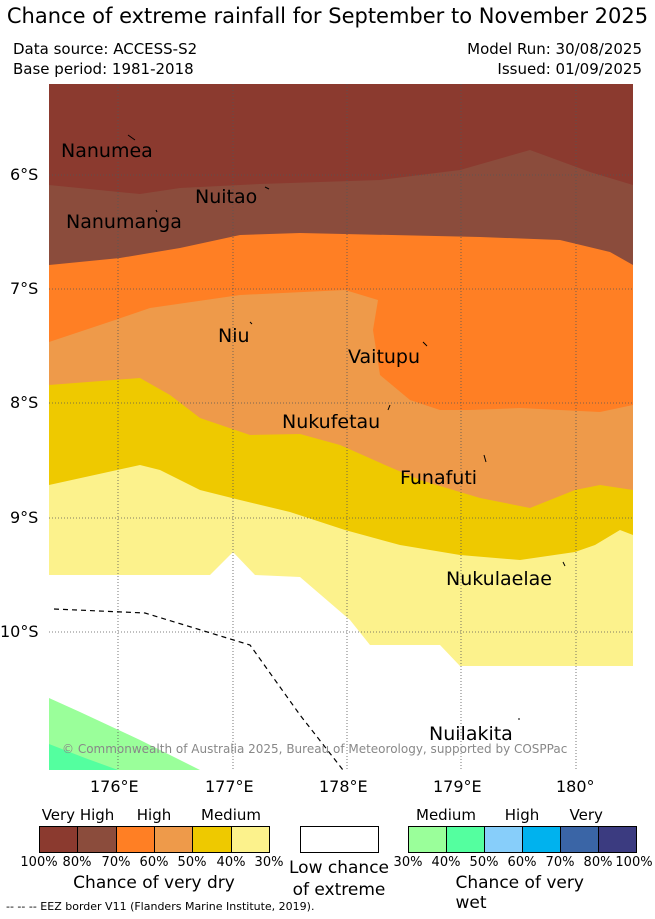 Image resolution: width=655 pixels, height=919 pixels. What do you see at coordinates (339, 890) in the screenshot?
I see `low-chance-caption-line2: of extreme` at bounding box center [339, 890].